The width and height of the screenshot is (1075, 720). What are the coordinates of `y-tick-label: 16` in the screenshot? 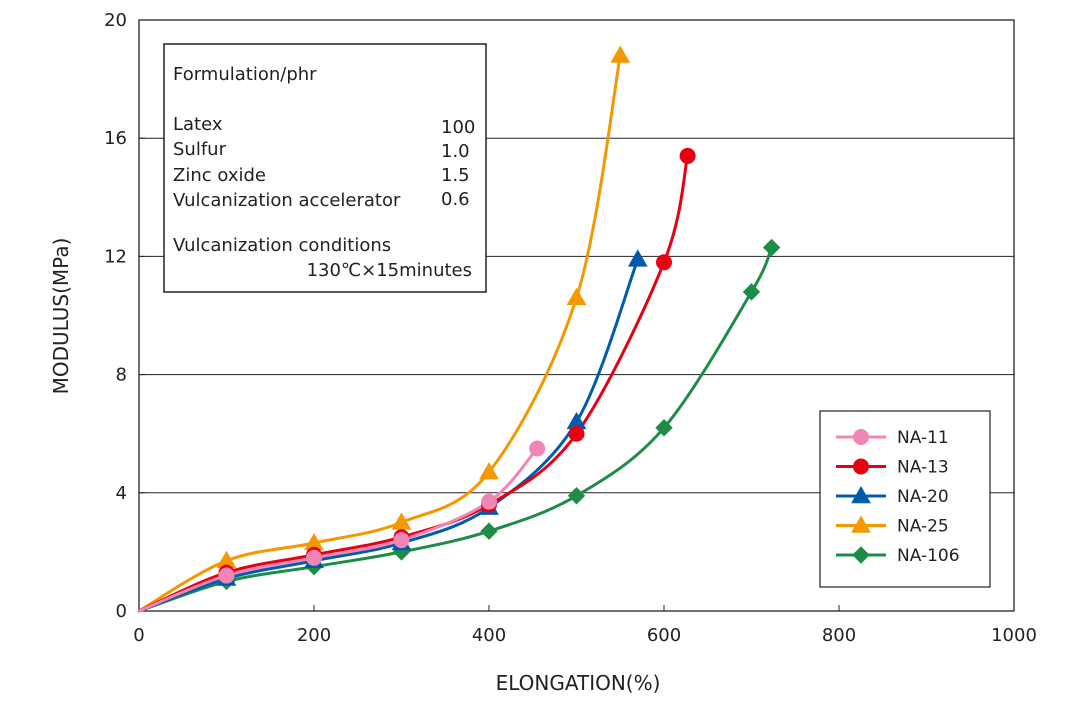 It's located at (115, 138).